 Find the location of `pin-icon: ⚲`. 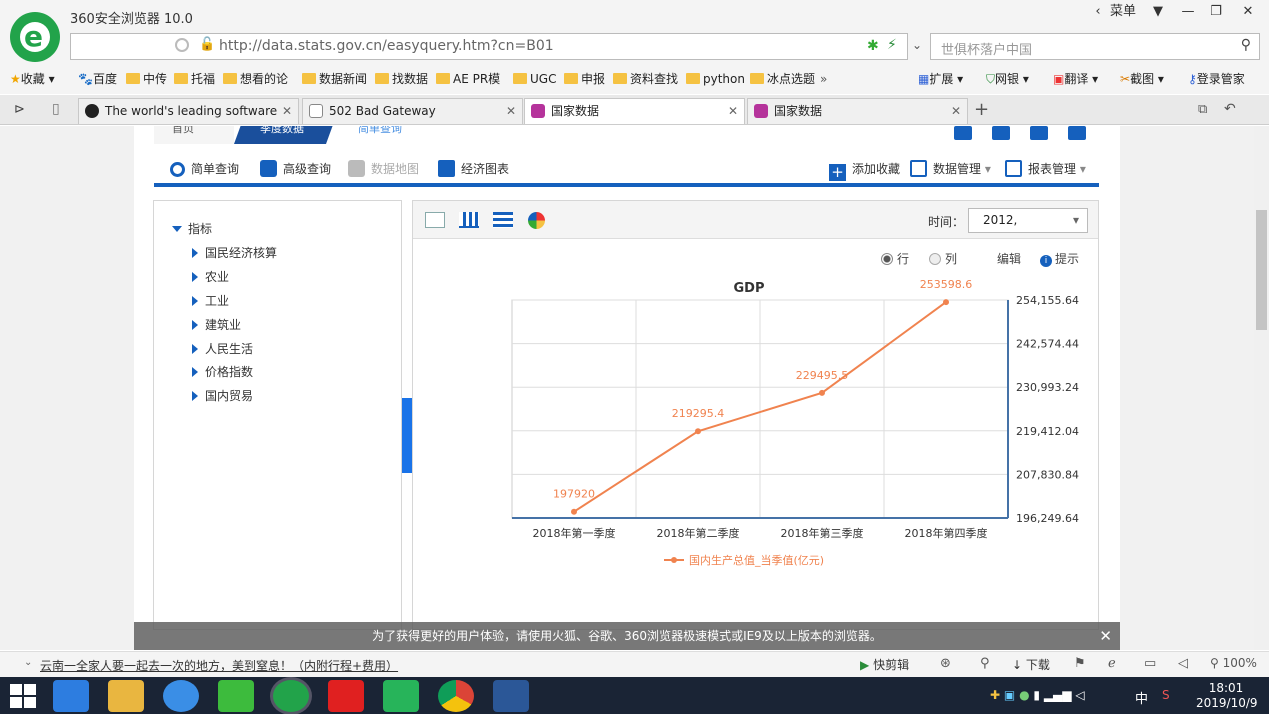

pin-icon: ⚲ is located at coordinates (985, 663).